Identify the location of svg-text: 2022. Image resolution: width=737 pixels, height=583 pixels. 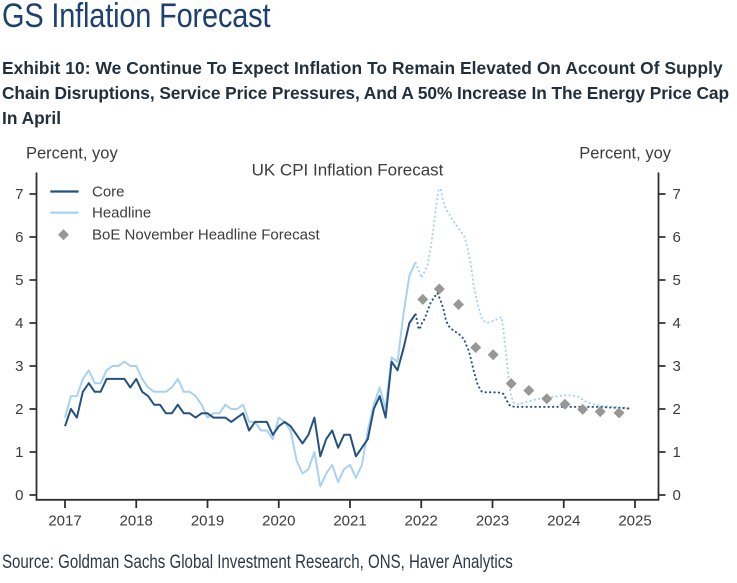
(421, 521).